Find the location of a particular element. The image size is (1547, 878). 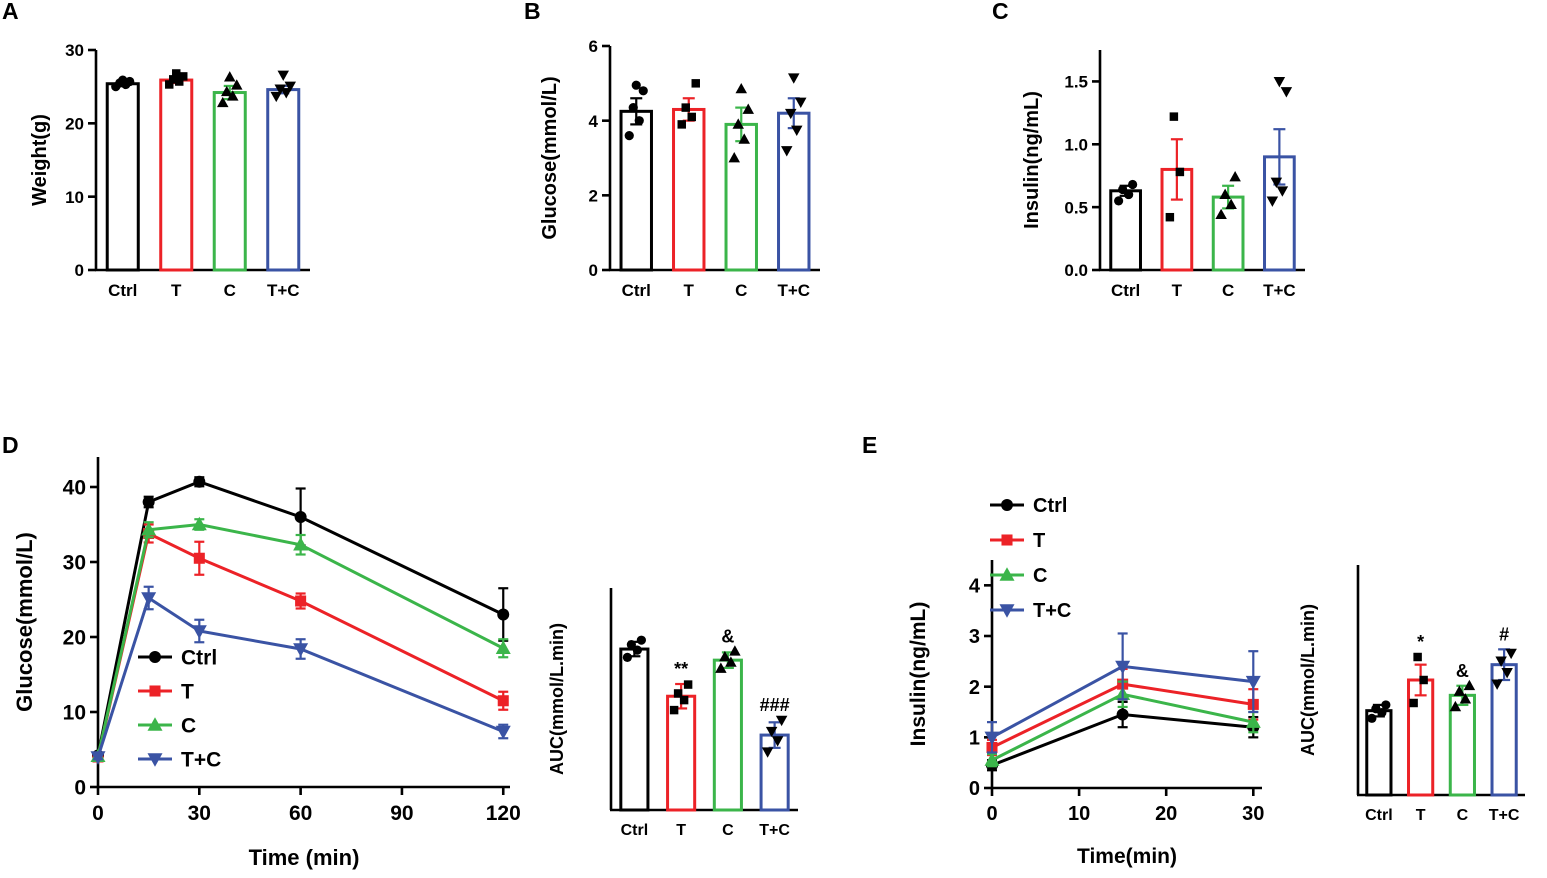

svg-text: Weight(g) is located at coordinates (40, 160).